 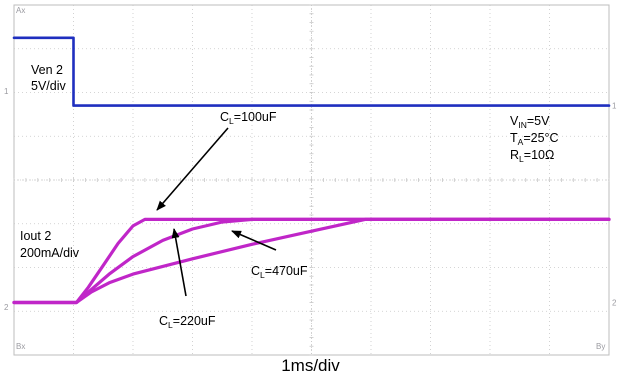 What do you see at coordinates (530, 122) in the screenshot?
I see `condition-vin: VIN=5V` at bounding box center [530, 122].